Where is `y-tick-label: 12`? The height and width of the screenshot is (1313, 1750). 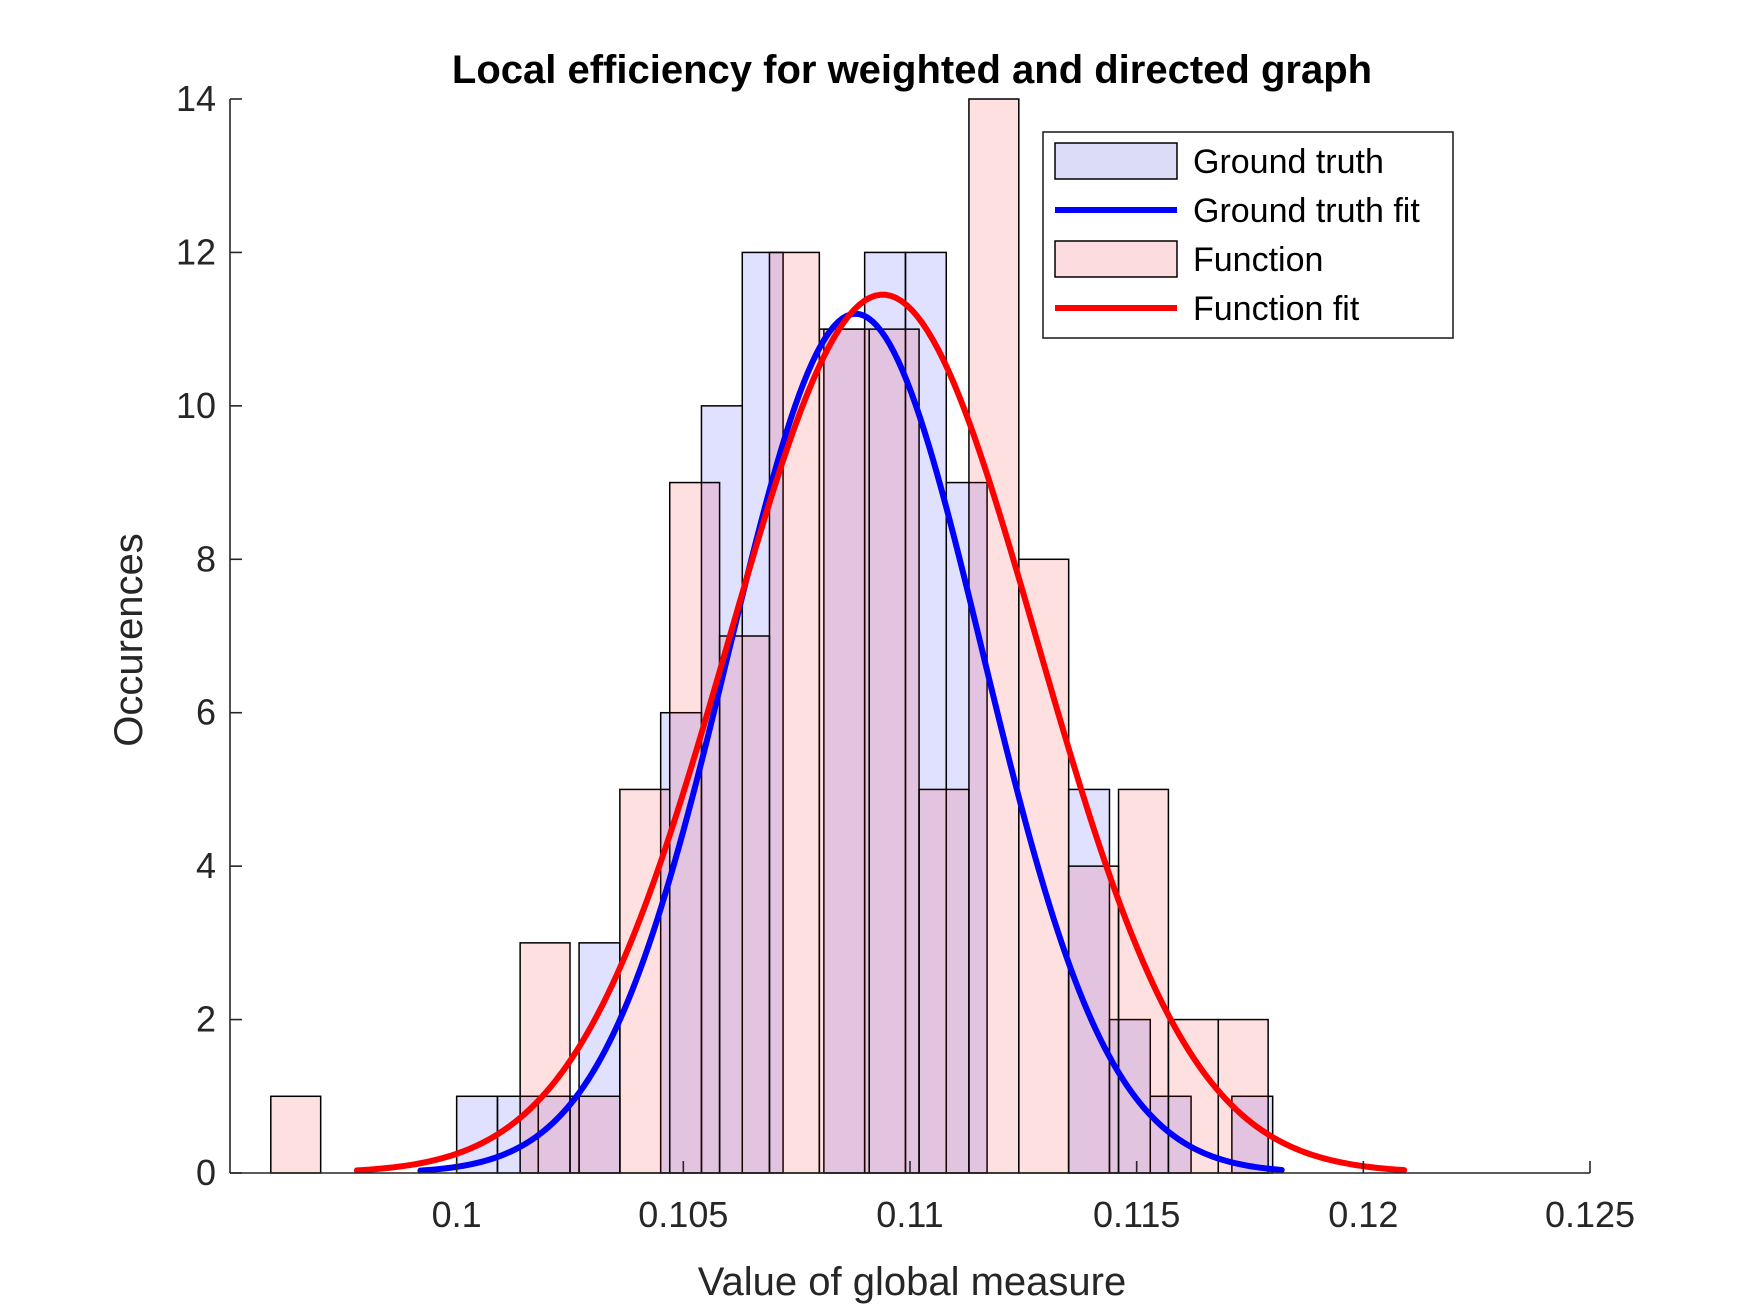
y-tick-label: 12 is located at coordinates (196, 251).